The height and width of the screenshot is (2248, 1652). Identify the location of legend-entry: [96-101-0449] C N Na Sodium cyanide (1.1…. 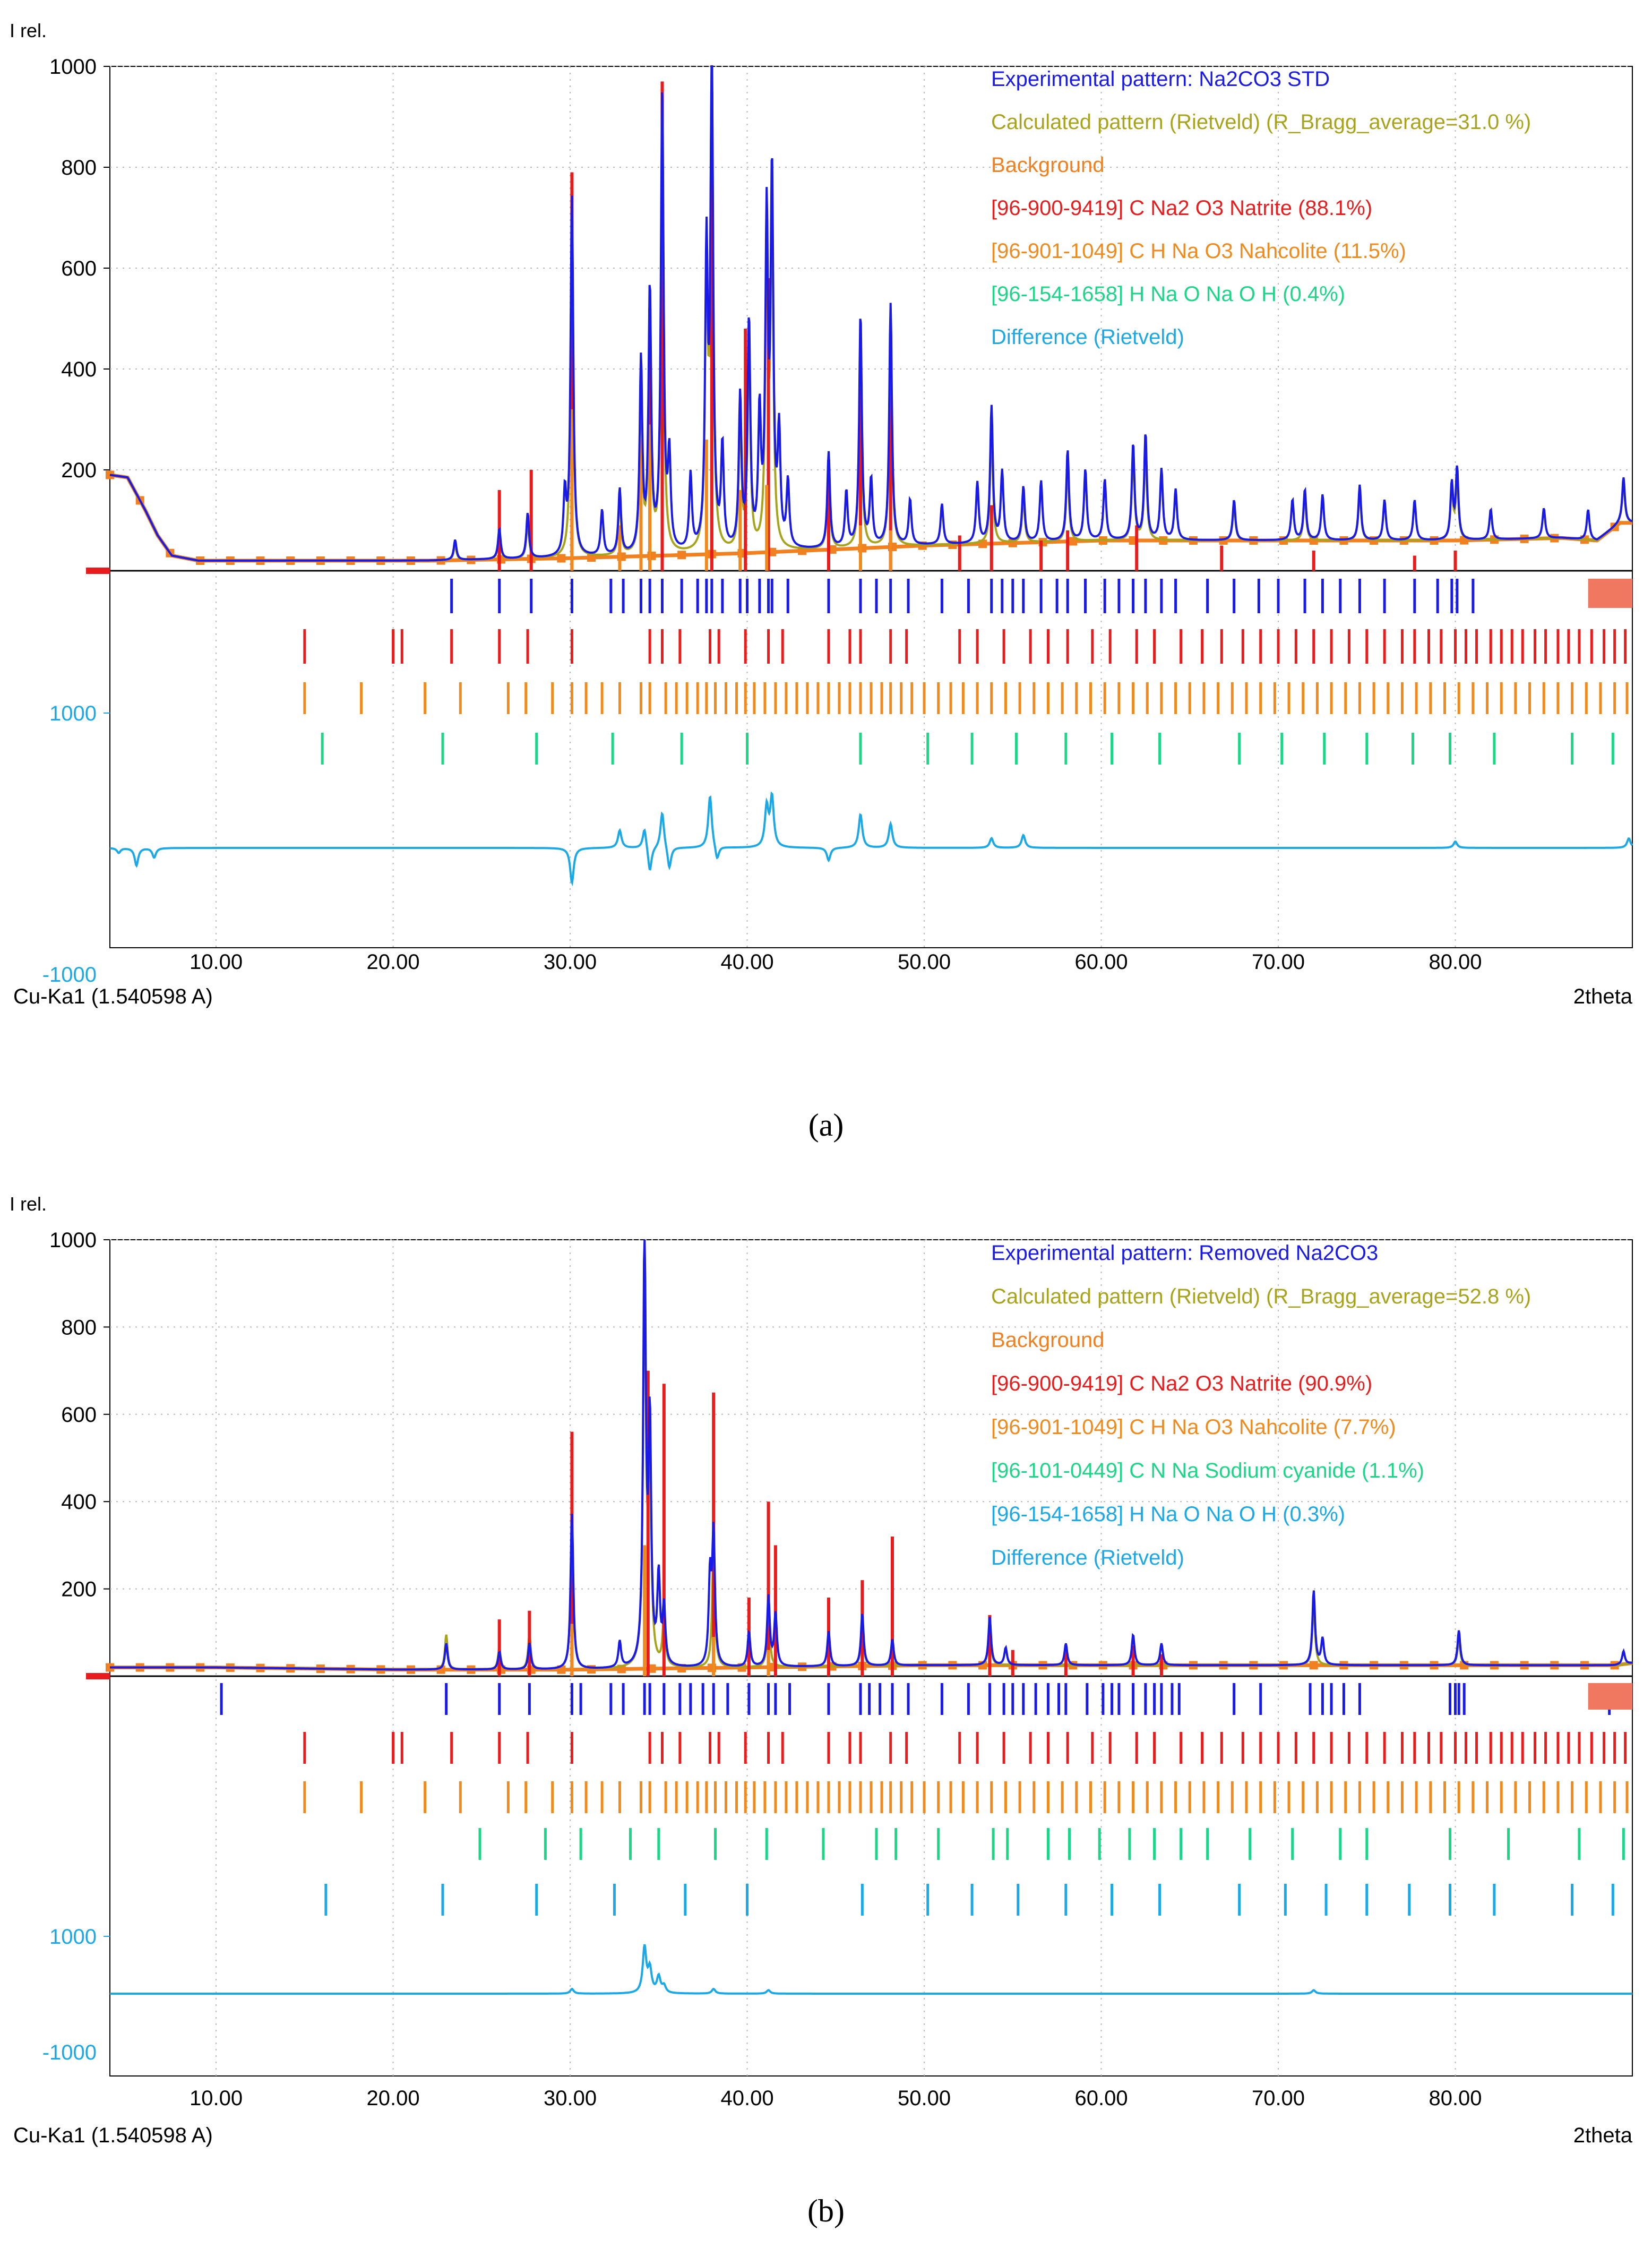
(1207, 1470).